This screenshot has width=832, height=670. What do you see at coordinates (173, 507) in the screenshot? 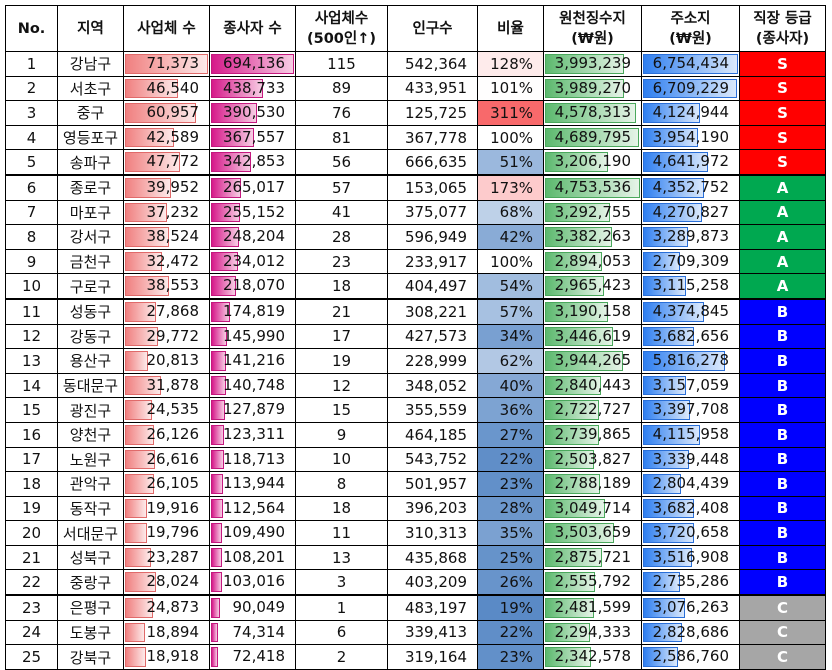
I see `cell-businesses-value: 19,916` at bounding box center [173, 507].